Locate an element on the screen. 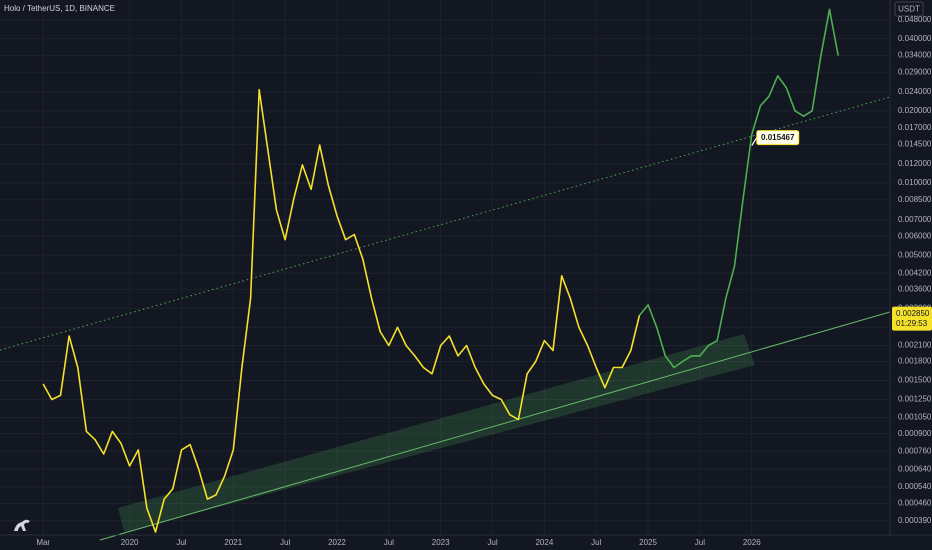  y-tick-label: 0.040000 is located at coordinates (915, 38).